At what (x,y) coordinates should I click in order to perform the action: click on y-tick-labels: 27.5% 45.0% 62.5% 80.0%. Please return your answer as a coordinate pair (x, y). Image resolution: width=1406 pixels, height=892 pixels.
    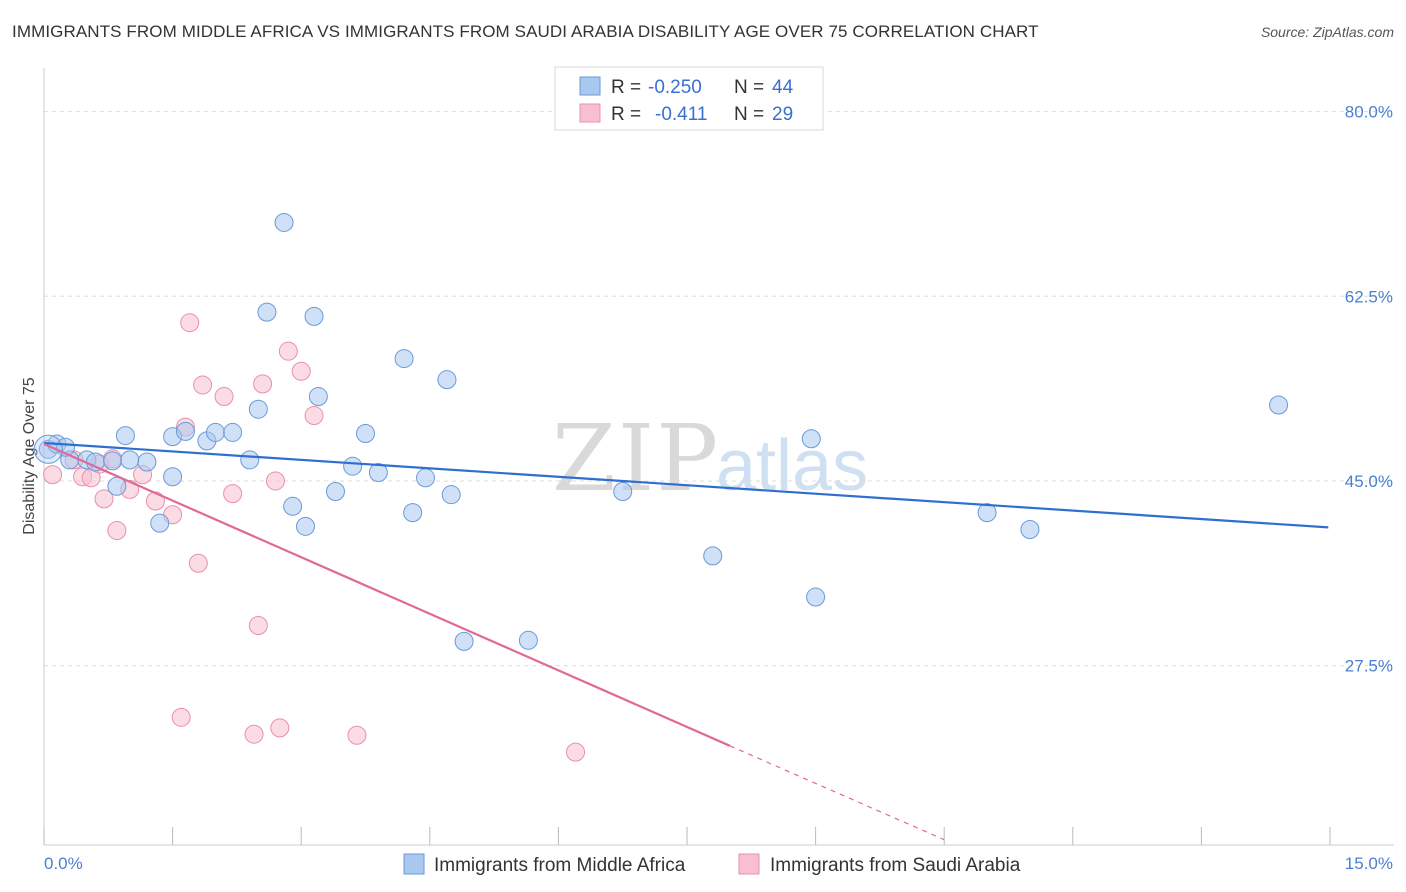
    Looking at the image, I should click on (1369, 389).